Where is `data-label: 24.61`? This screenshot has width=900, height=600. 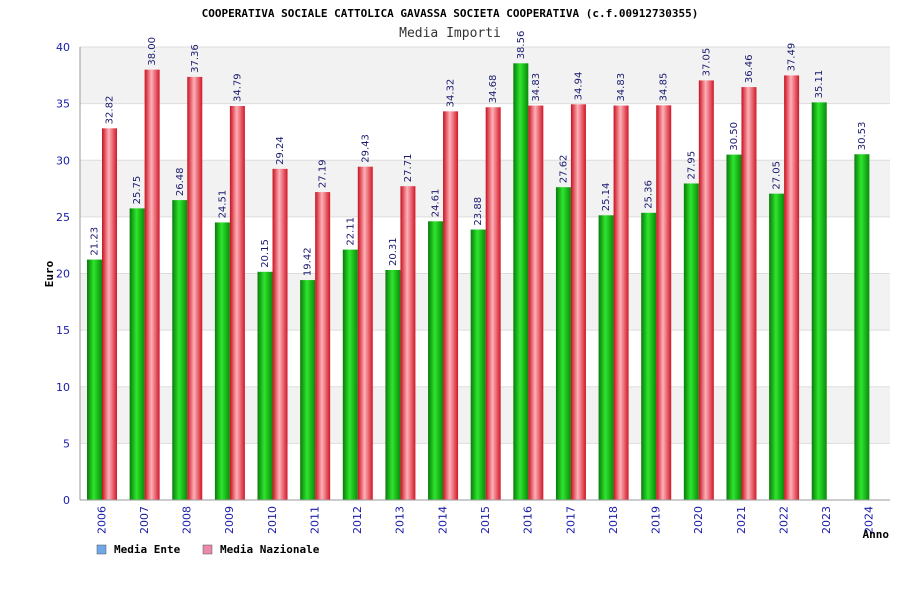
data-label: 24.61 is located at coordinates (436, 203).